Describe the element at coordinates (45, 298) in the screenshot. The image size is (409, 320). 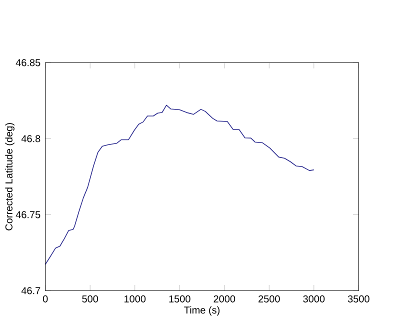
I see `x-tick-label: 0` at that location.